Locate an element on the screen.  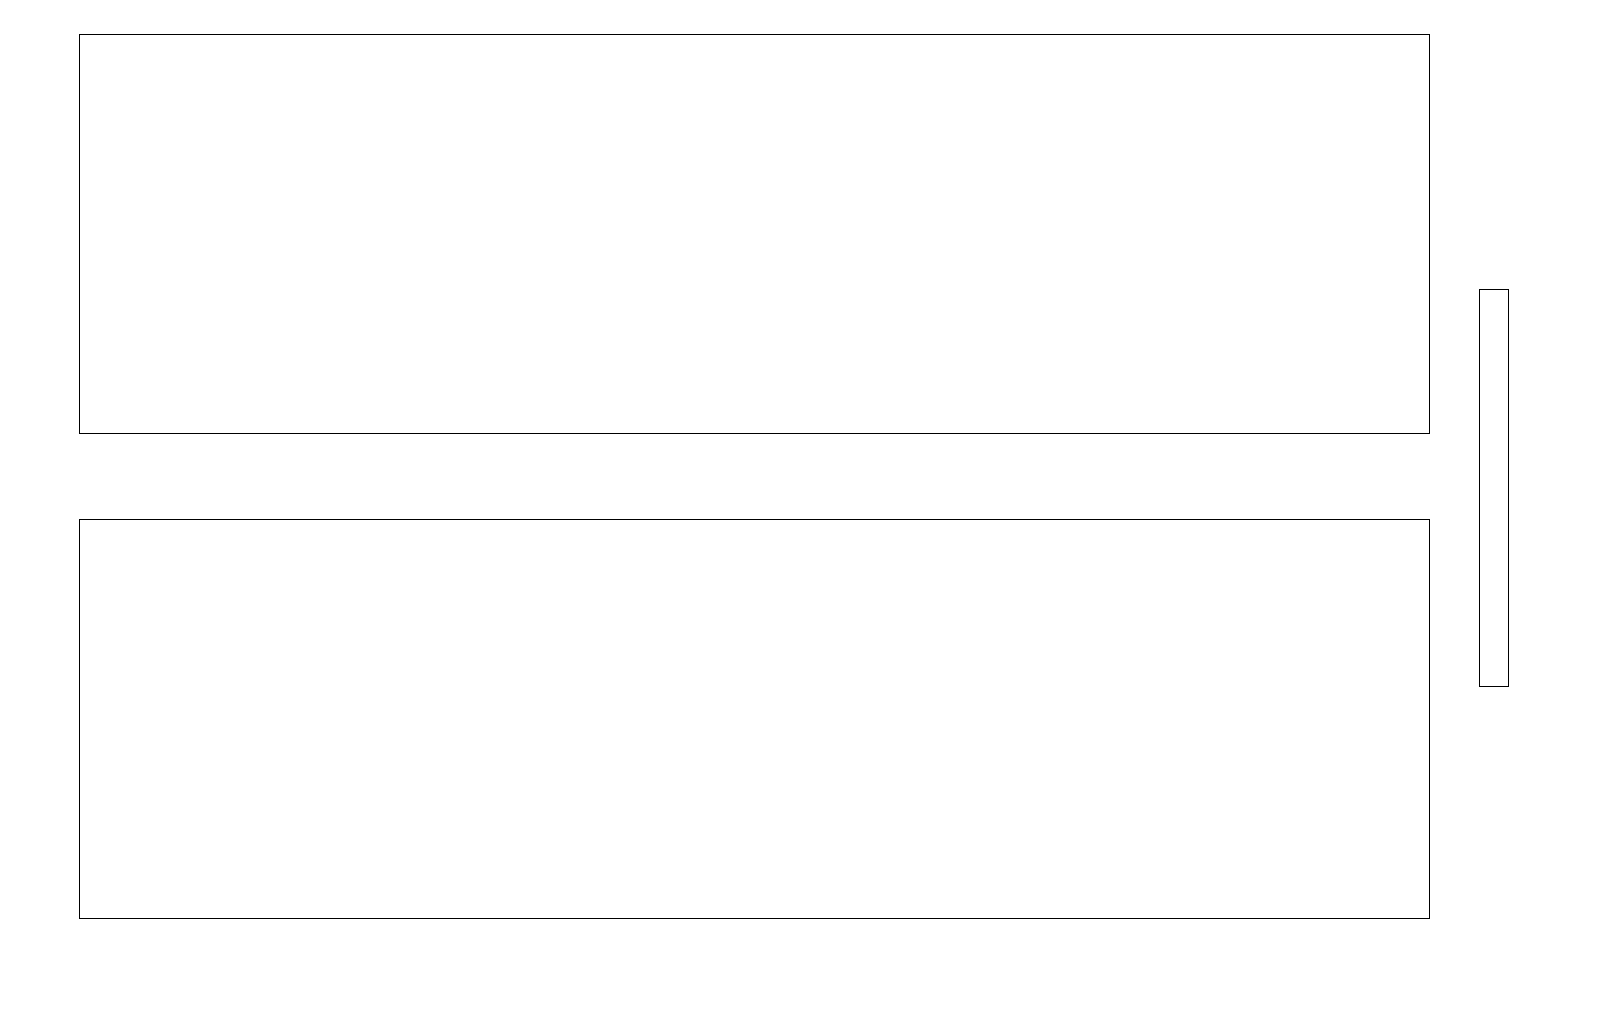
colorbar is located at coordinates (1494, 488).